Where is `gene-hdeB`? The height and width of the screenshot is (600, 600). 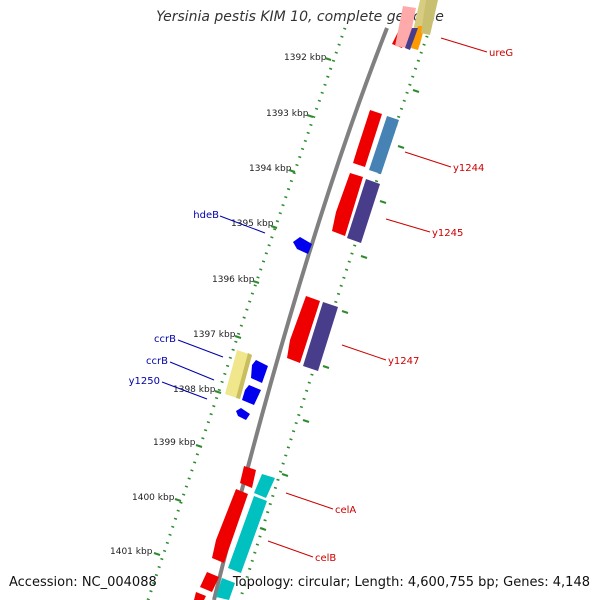
gene-hdeB is located at coordinates (302, 245).